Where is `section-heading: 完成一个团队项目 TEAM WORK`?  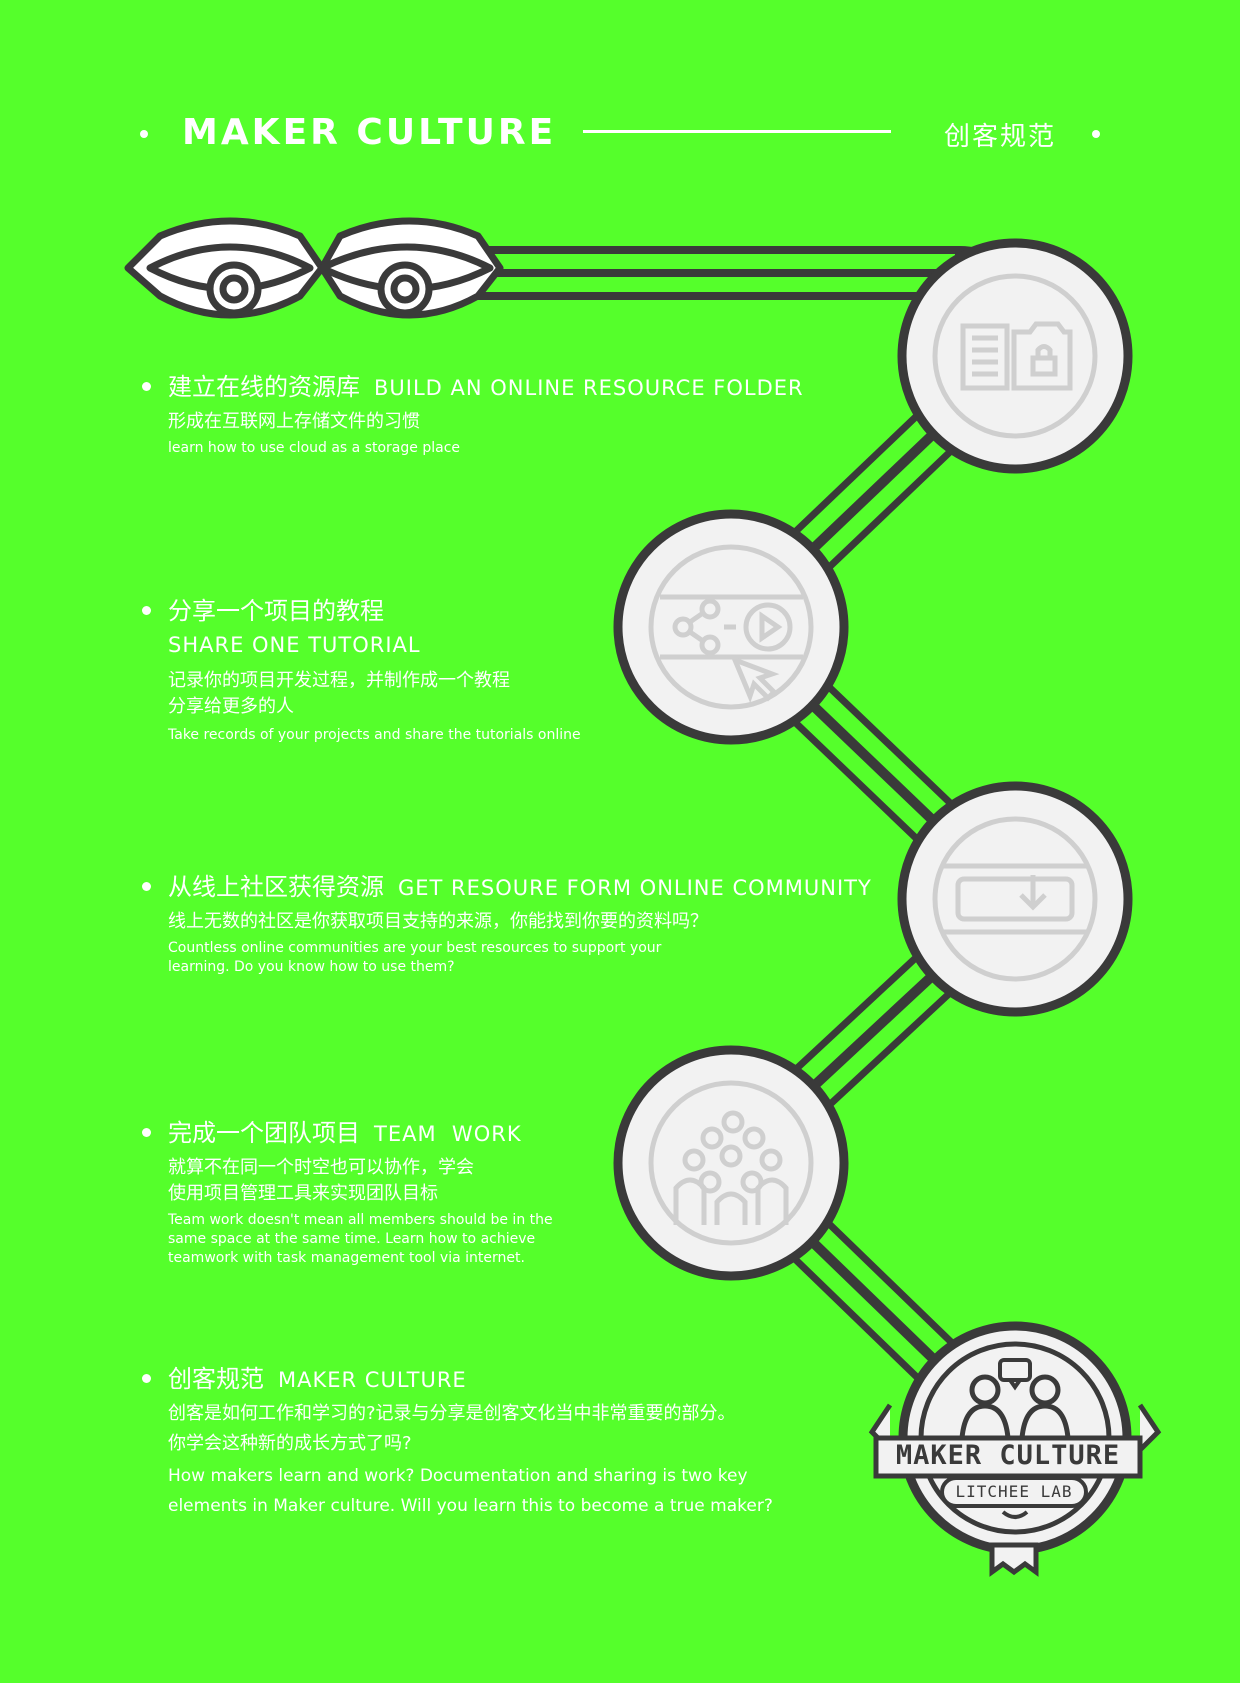 section-heading: 完成一个团队项目 TEAM WORK is located at coordinates (360, 1133).